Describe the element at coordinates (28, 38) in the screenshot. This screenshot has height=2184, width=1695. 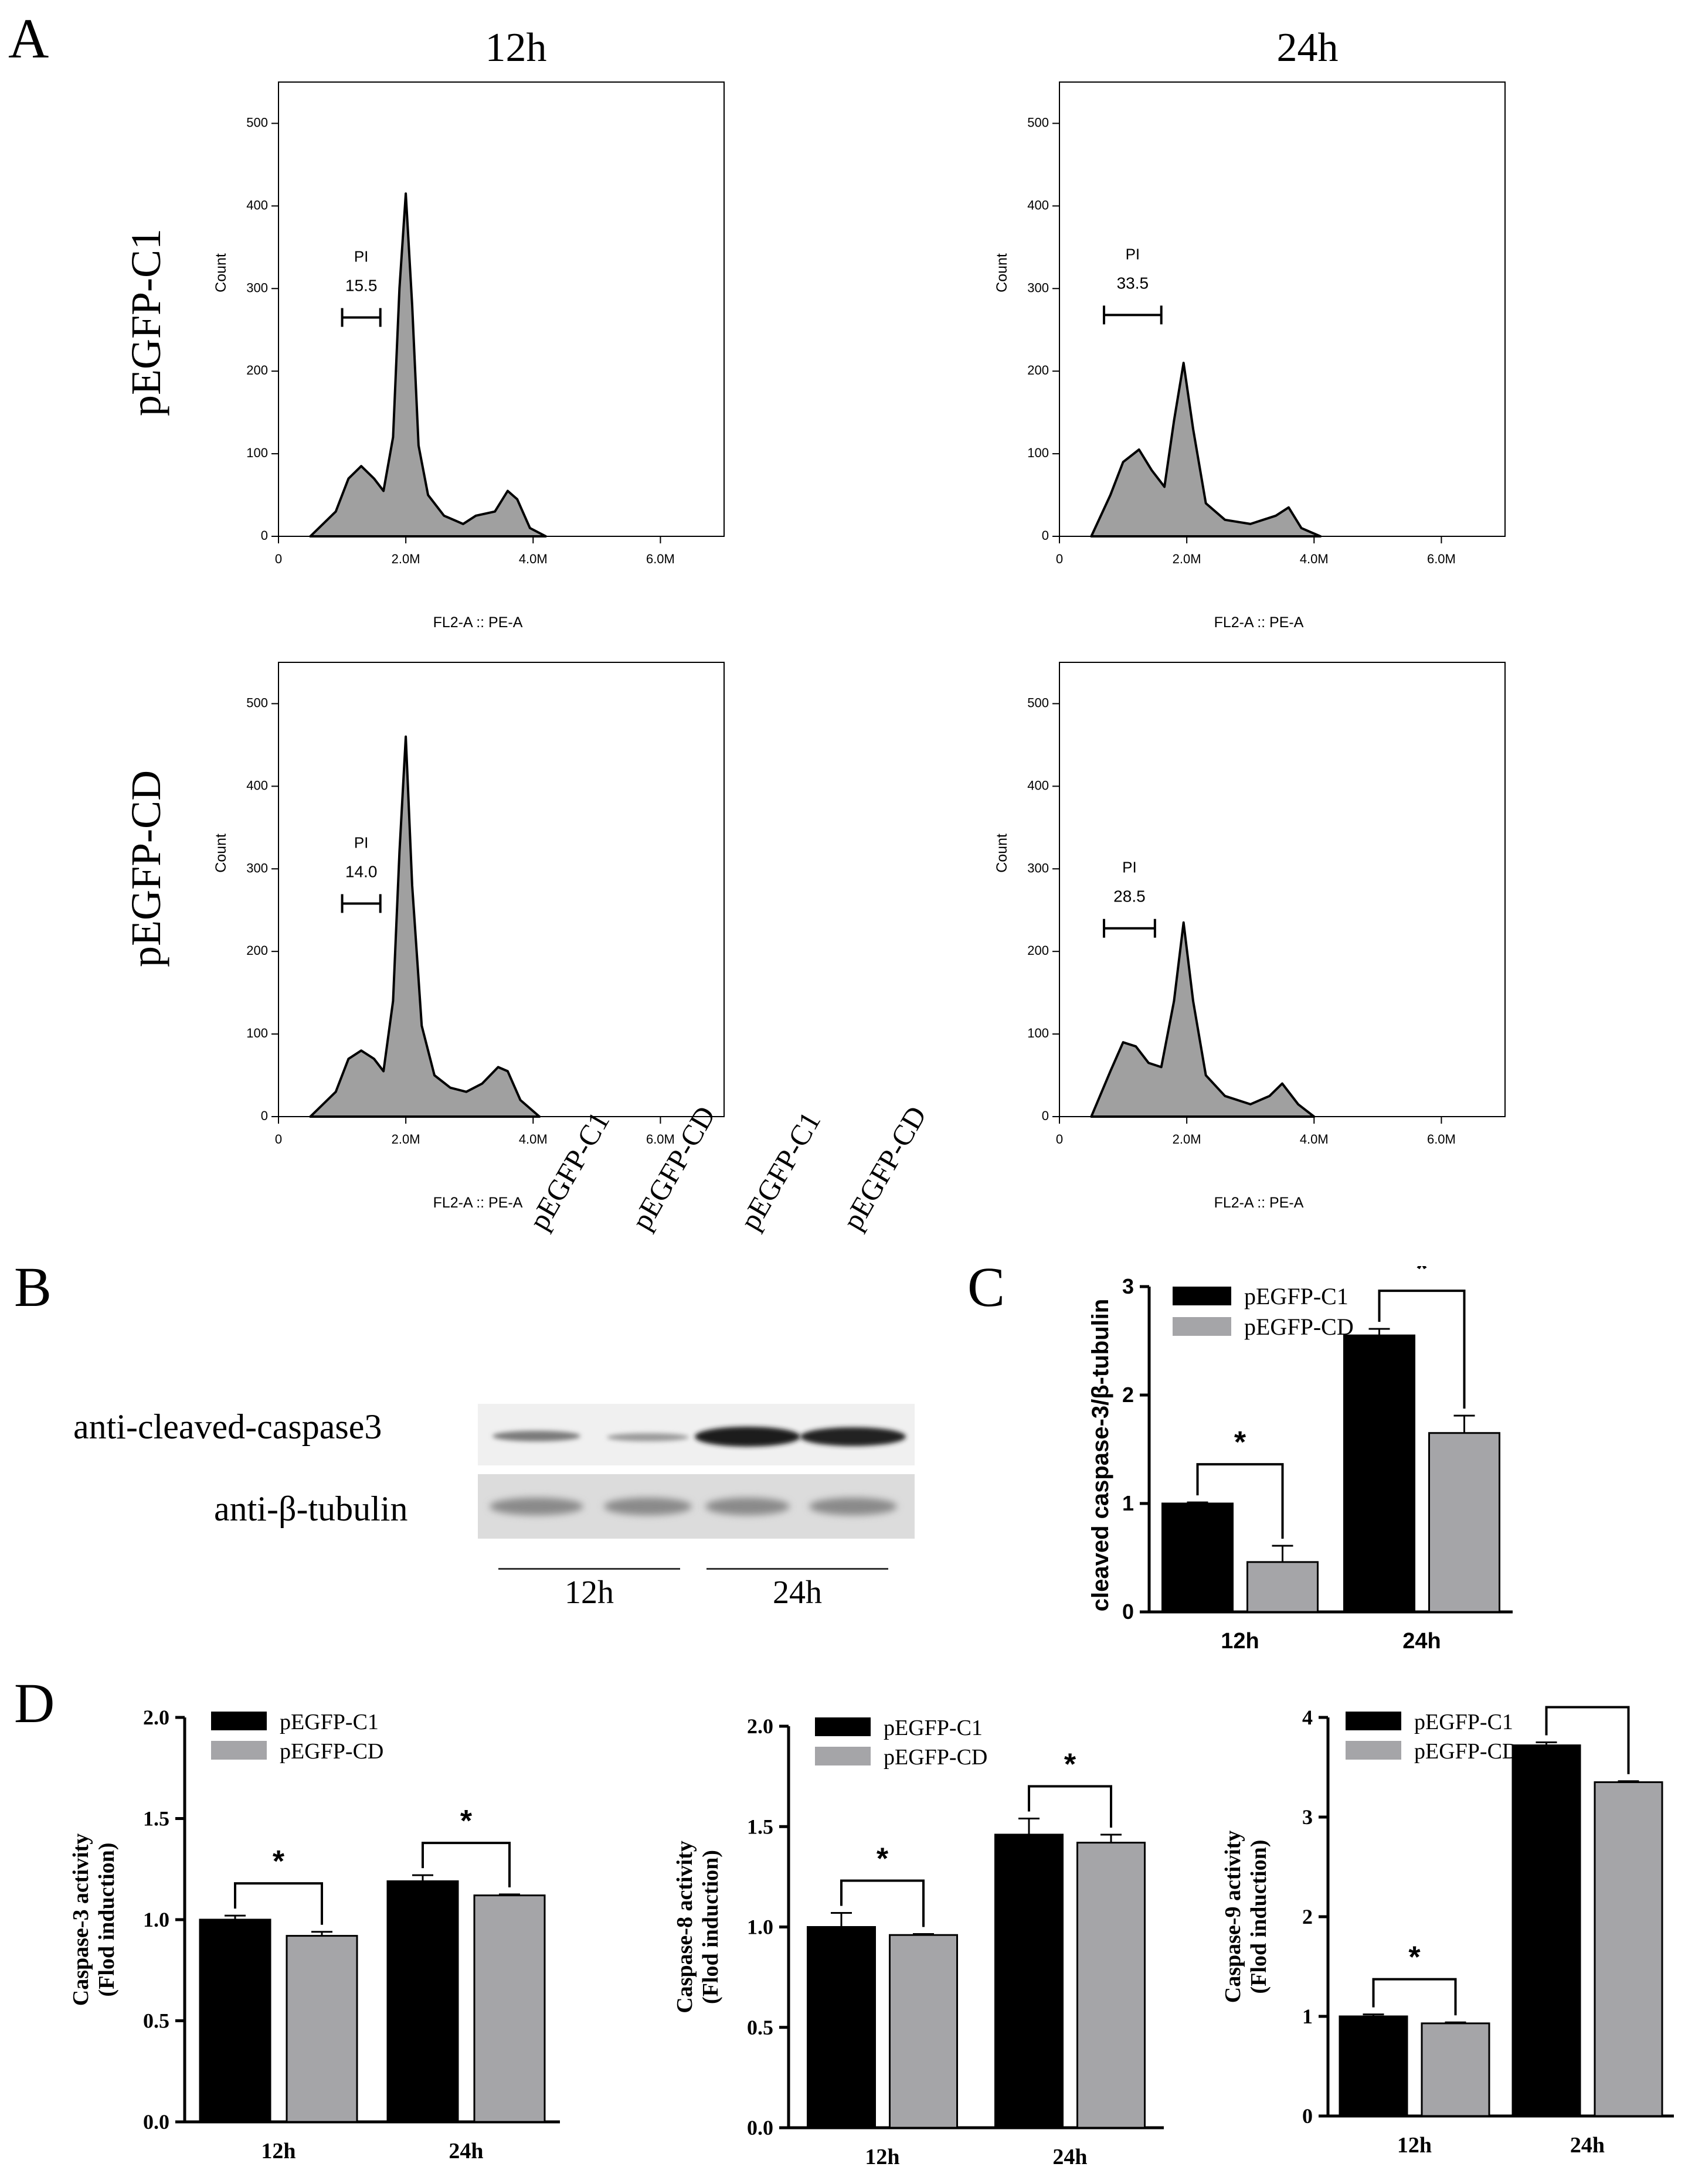
I see `panel-label-a: A` at that location.